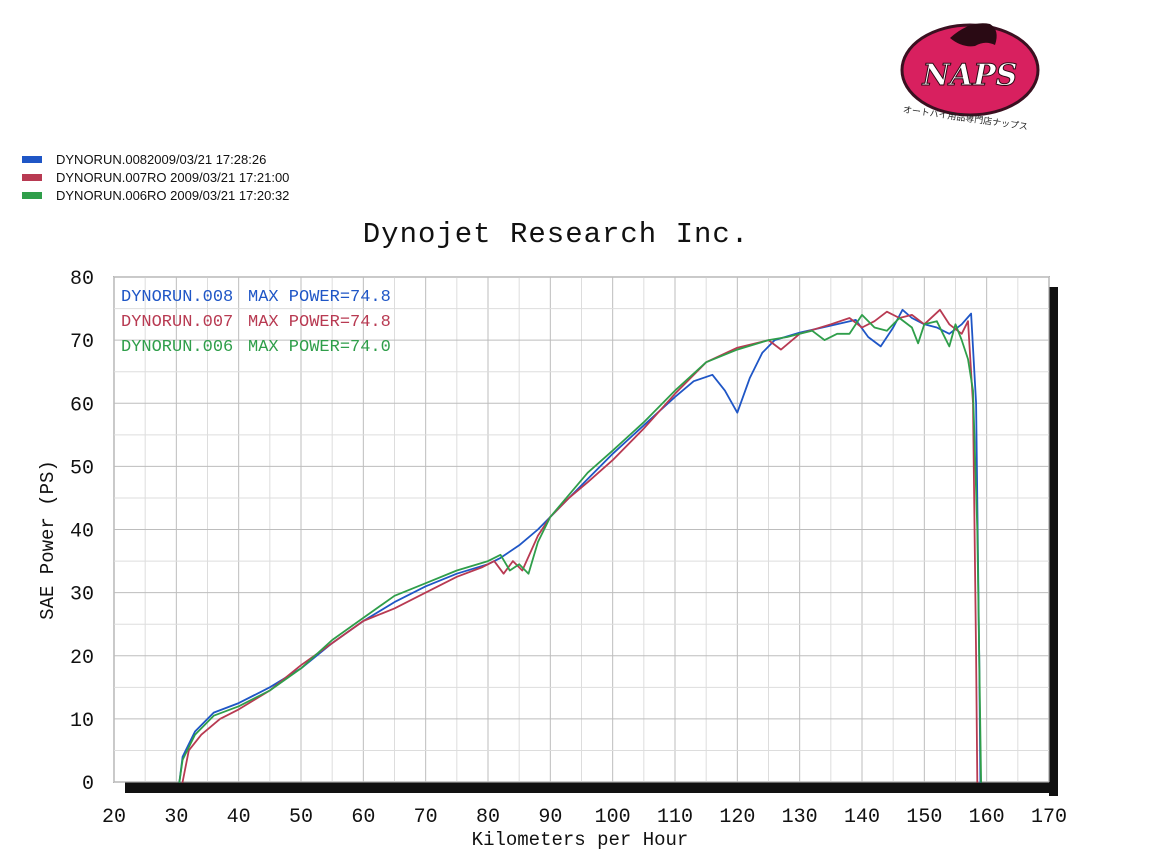 Image resolution: width=1171 pixels, height=863 pixels. What do you see at coordinates (173, 195) in the screenshot?
I see `run-label: DYNORUN.006RO 2009/03/21 17:20:32` at bounding box center [173, 195].